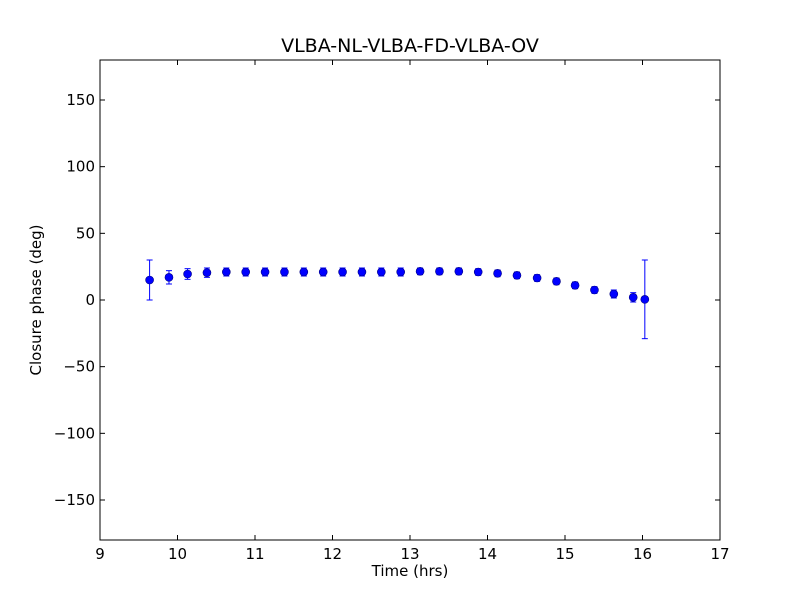 This screenshot has height=600, width=800. I want to click on y-axis-label: Closure phase (deg), so click(36, 300).